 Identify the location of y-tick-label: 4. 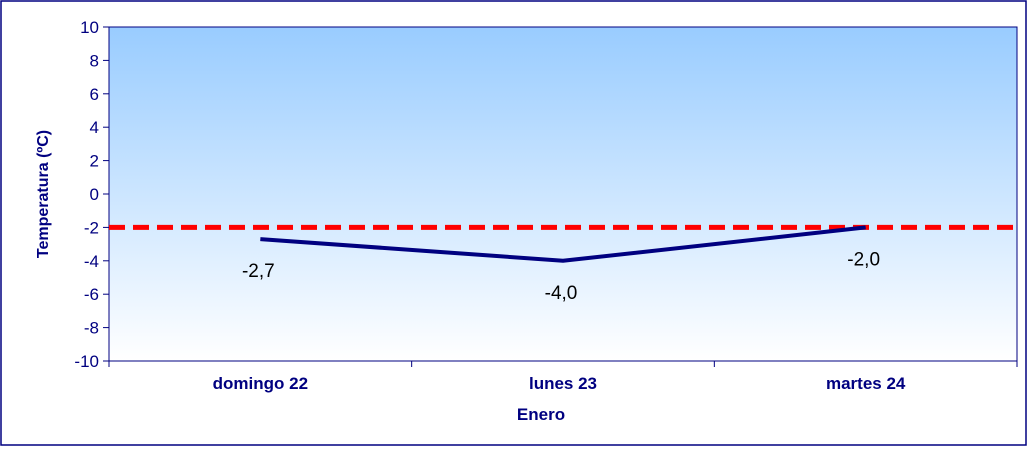
(94, 127).